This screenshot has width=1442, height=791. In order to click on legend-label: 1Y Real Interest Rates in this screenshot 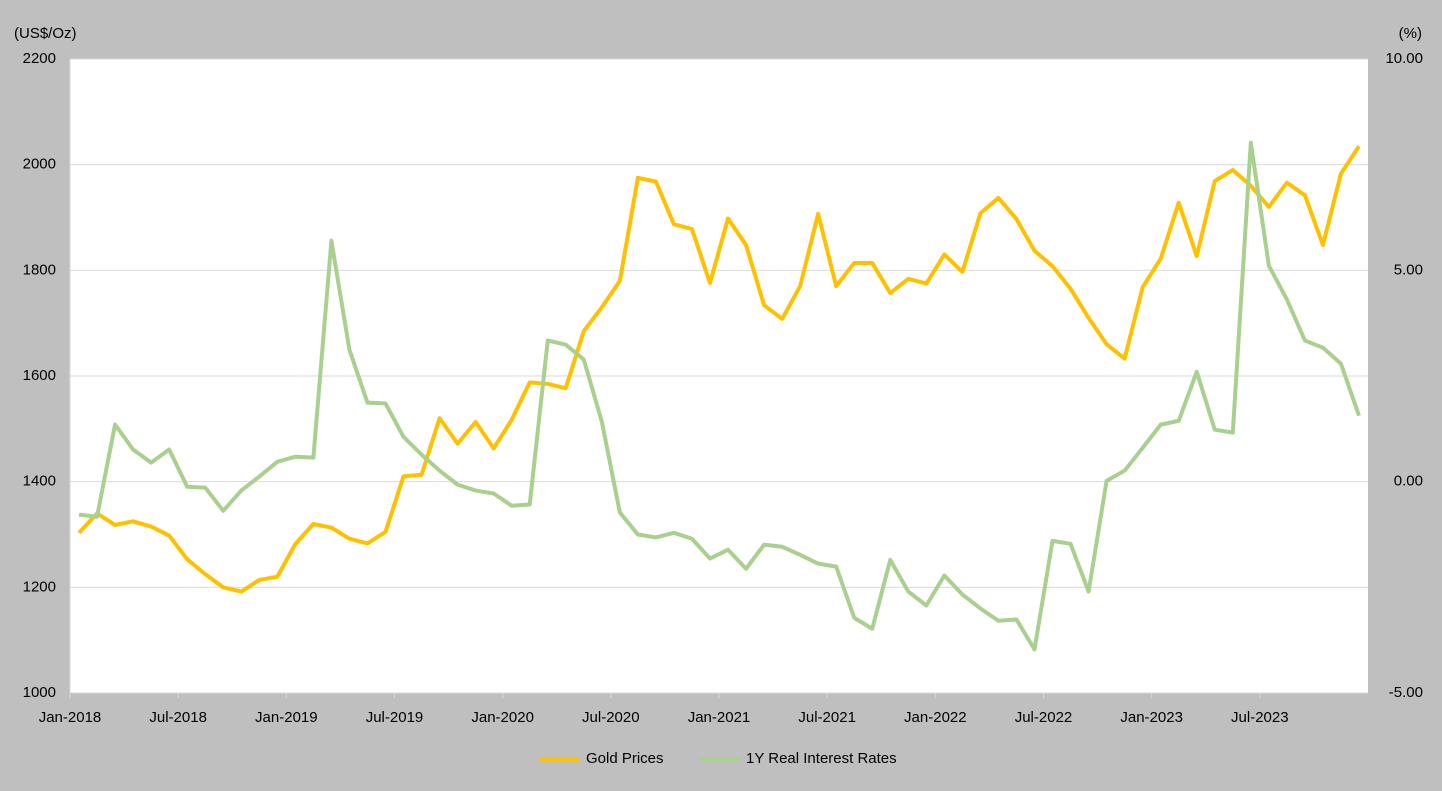, I will do `click(821, 758)`.